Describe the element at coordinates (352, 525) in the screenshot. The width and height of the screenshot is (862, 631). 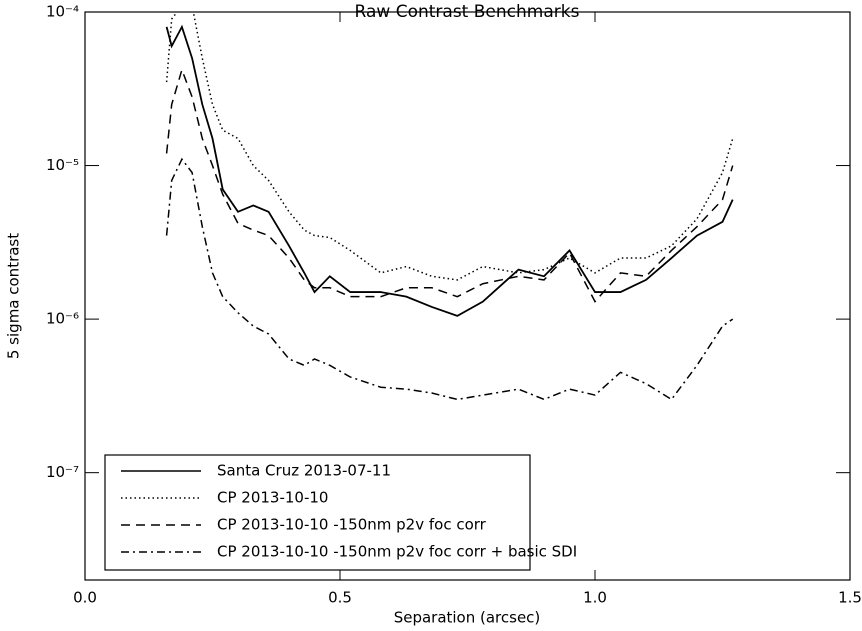
I see `legend-label: CP 2013-10-10 -150nm p2v foc corr` at that location.